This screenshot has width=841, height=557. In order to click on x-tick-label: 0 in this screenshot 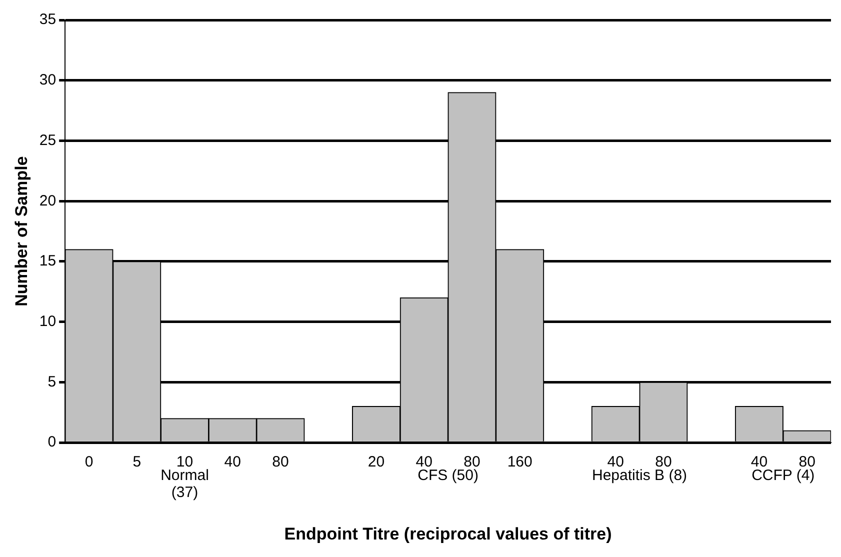, I will do `click(89, 462)`.